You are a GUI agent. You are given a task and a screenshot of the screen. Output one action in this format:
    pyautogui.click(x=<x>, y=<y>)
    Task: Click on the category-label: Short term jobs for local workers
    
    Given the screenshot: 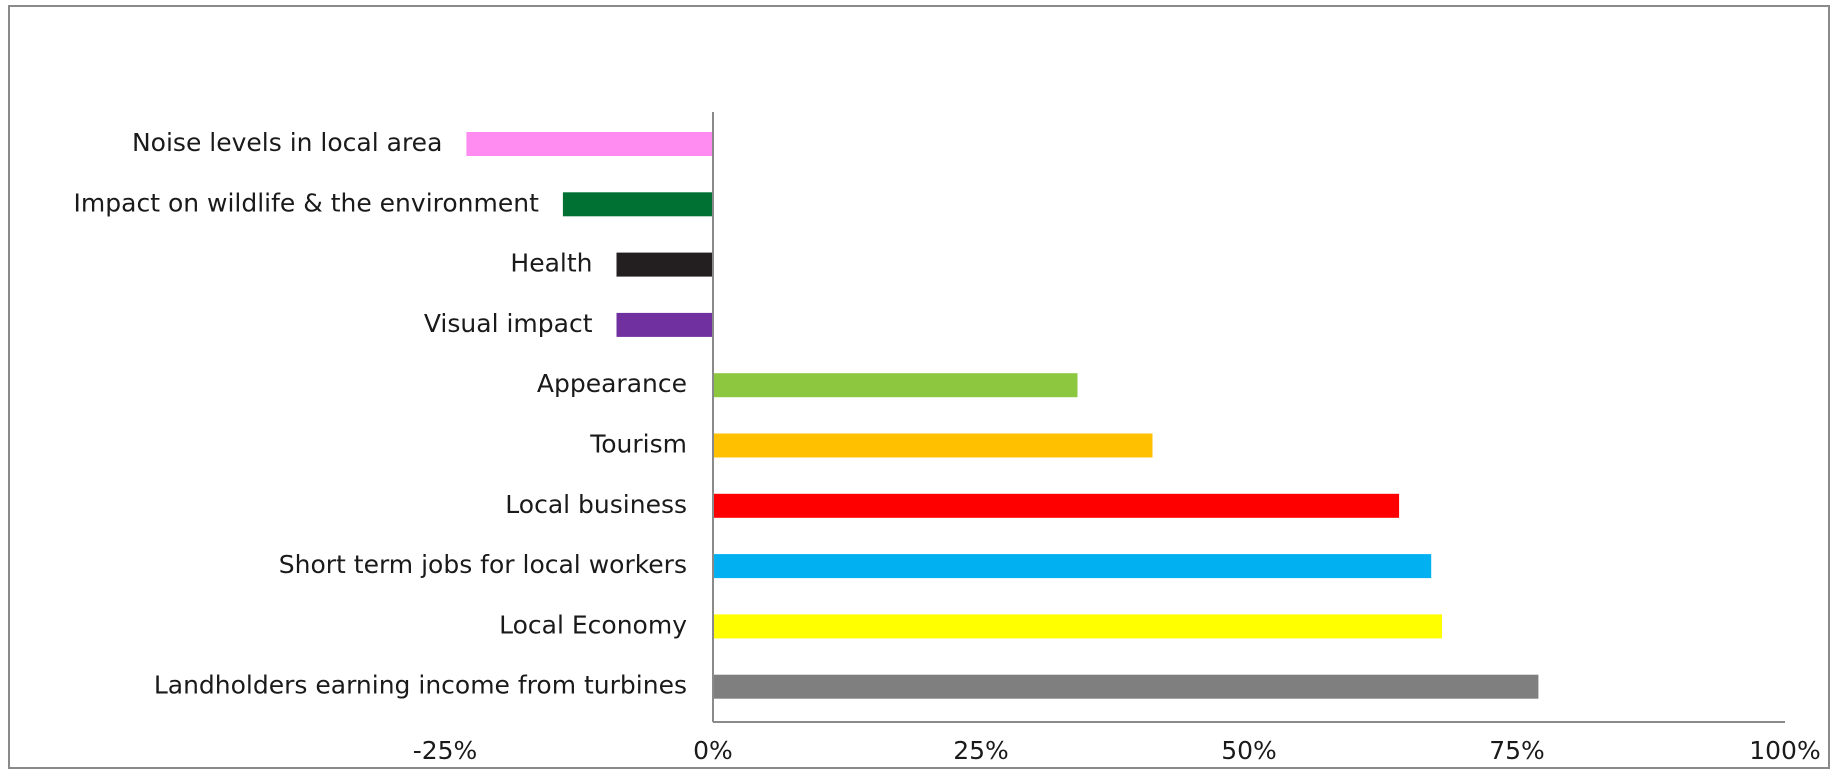 What is the action you would take?
    pyautogui.click(x=483, y=564)
    